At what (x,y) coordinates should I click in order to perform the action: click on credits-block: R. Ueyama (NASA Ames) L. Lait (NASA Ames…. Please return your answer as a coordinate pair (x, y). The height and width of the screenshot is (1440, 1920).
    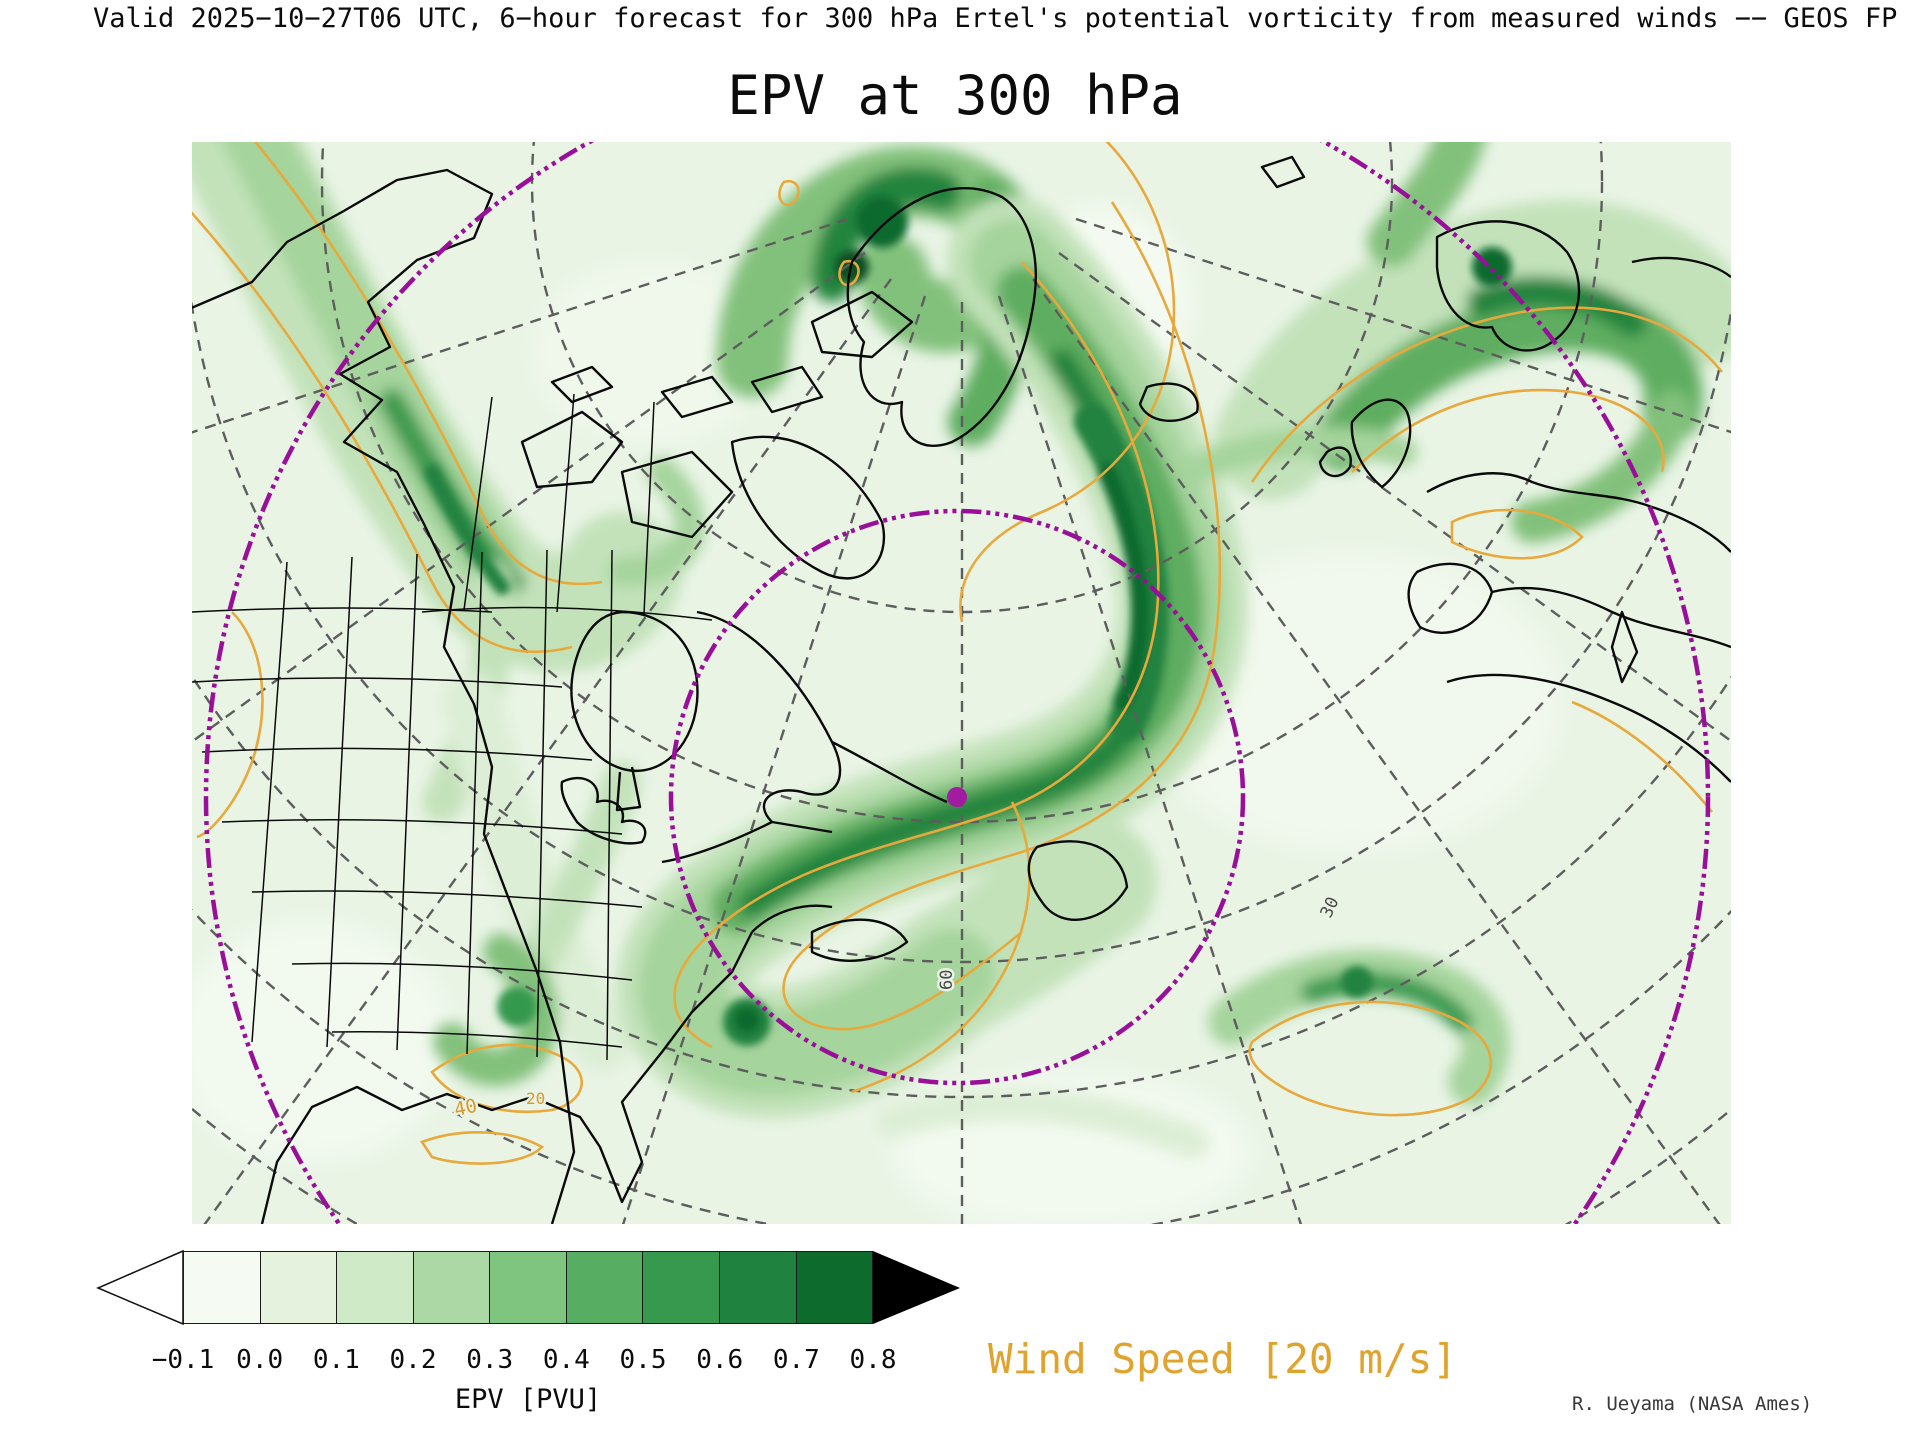
    Looking at the image, I should click on (1726, 1388).